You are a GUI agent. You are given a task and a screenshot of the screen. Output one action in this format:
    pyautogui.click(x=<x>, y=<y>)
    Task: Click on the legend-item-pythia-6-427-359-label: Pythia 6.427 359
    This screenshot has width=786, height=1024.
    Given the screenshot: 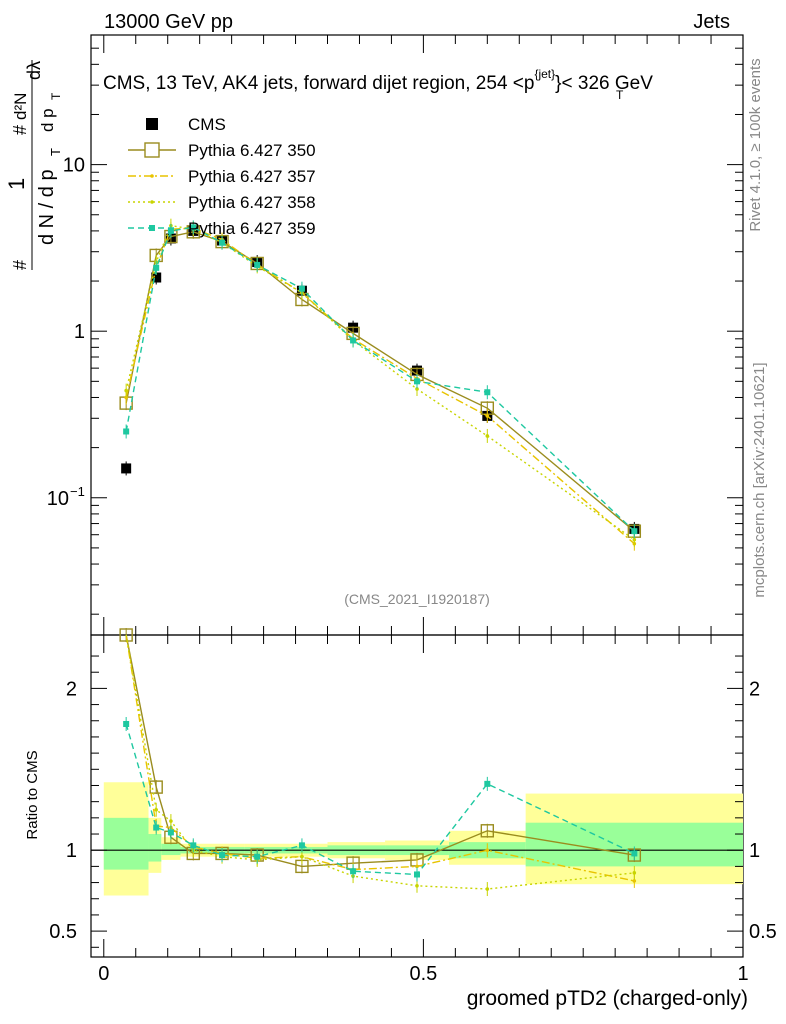 What is the action you would take?
    pyautogui.click(x=252, y=228)
    